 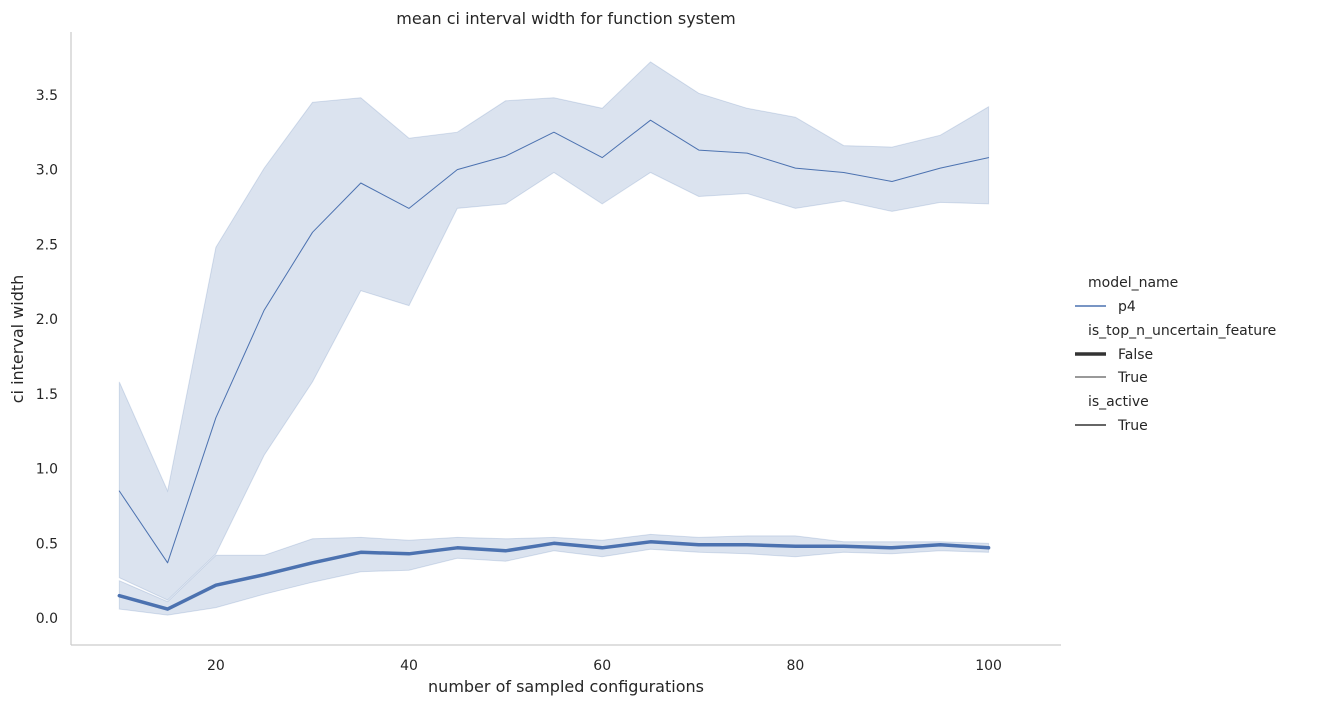 I want to click on legend-entry-label: p4, so click(x=1127, y=307).